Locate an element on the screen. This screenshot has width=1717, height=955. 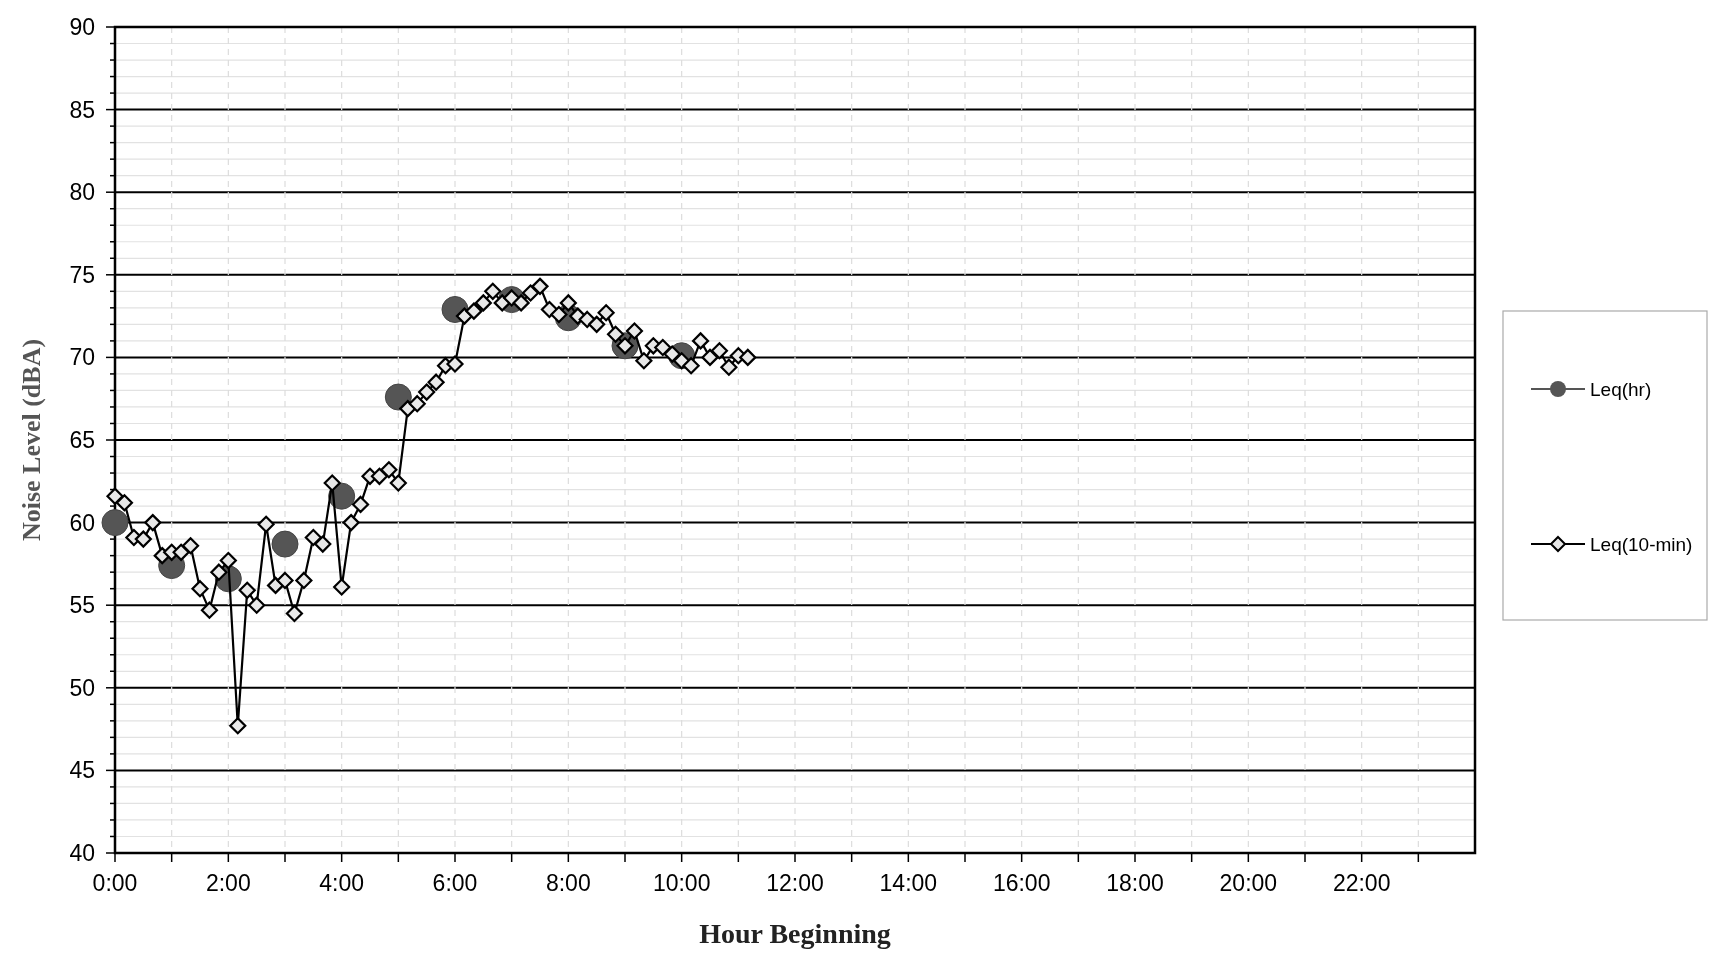
y-tick-label: 90 is located at coordinates (82, 27).